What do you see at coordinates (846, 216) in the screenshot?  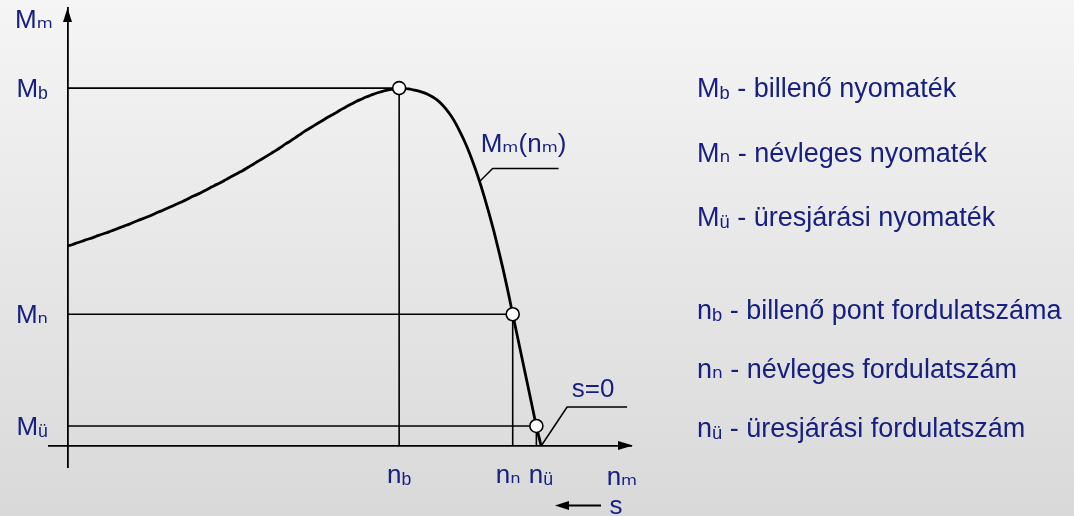 I see `text: M$_{ü}$ - üresjárási nyomaték` at bounding box center [846, 216].